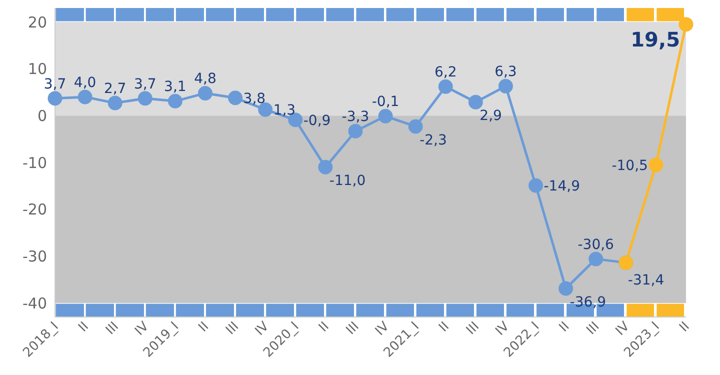 Image resolution: width=720 pixels, height=375 pixels. Describe the element at coordinates (491, 116) in the screenshot. I see `data-label: 2,9` at that location.